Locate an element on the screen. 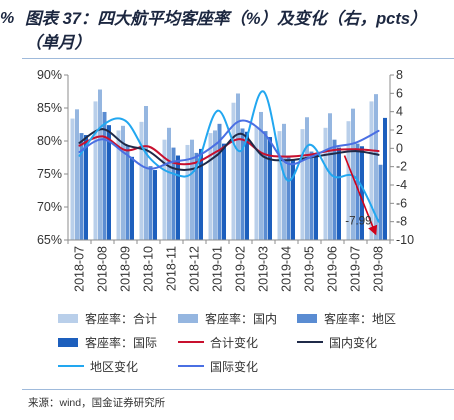 The image size is (454, 420). legend-swatch-domestic-load-factor is located at coordinates (188, 318).